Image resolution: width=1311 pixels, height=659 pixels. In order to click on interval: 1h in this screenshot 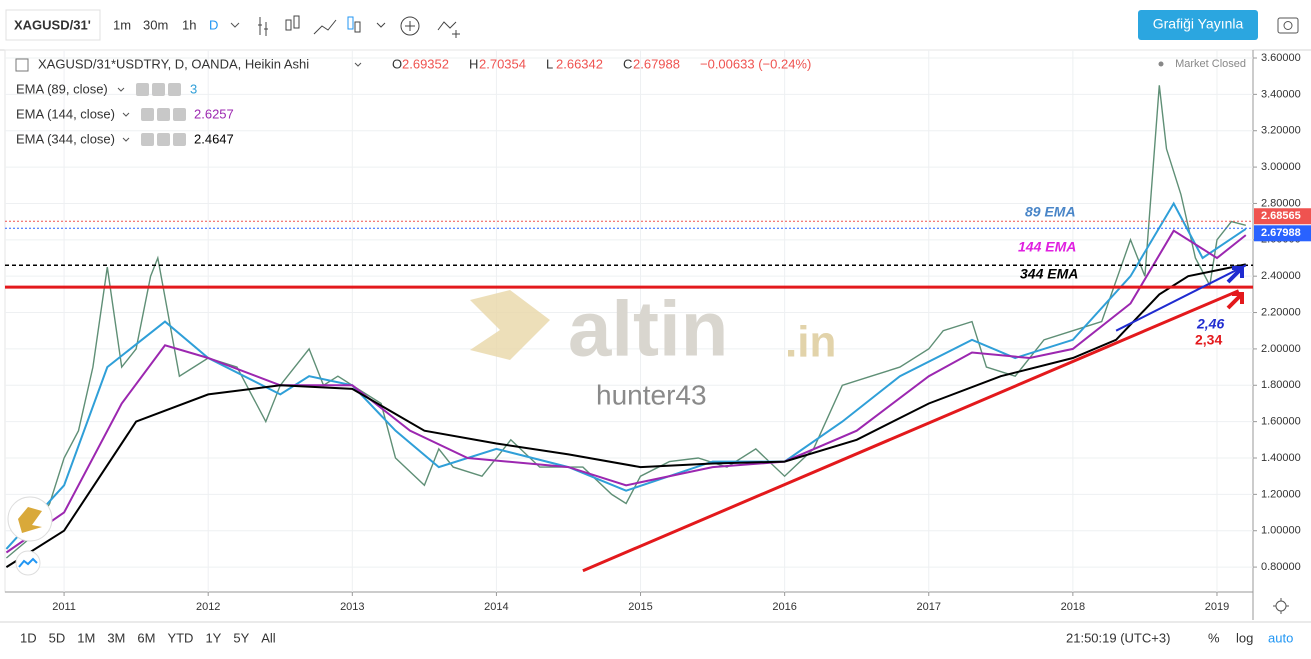, I will do `click(189, 24)`.